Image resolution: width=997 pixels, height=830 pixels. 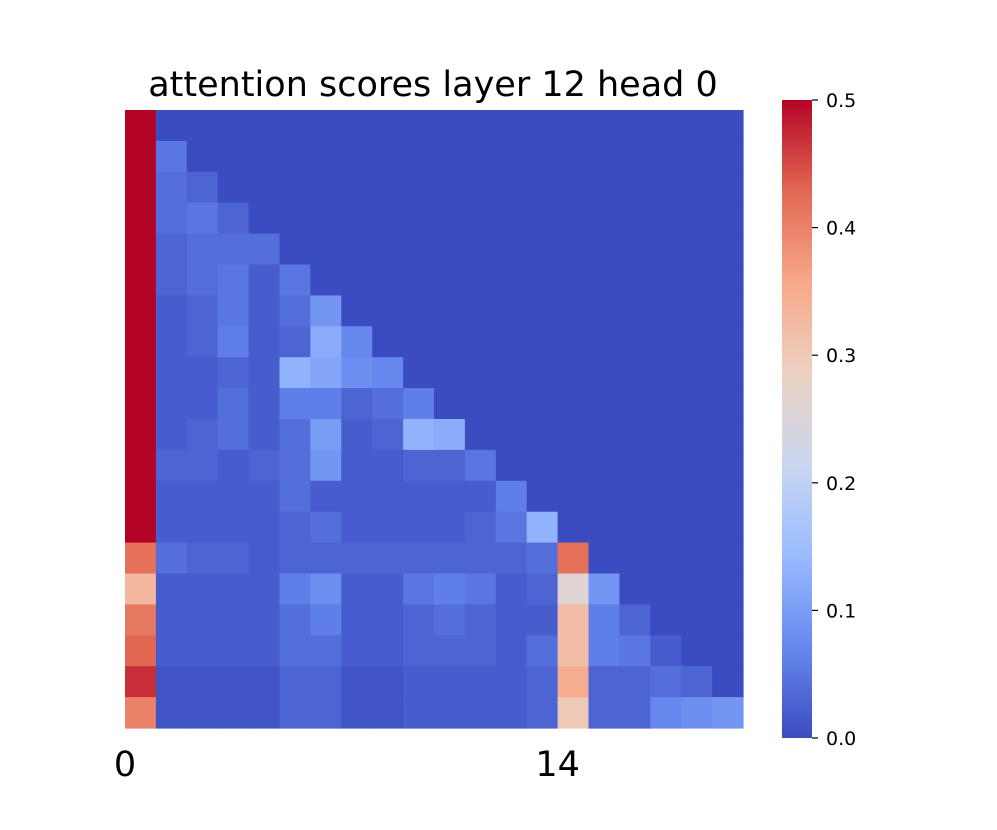 What do you see at coordinates (125, 765) in the screenshot?
I see `x-tick-label: 0` at bounding box center [125, 765].